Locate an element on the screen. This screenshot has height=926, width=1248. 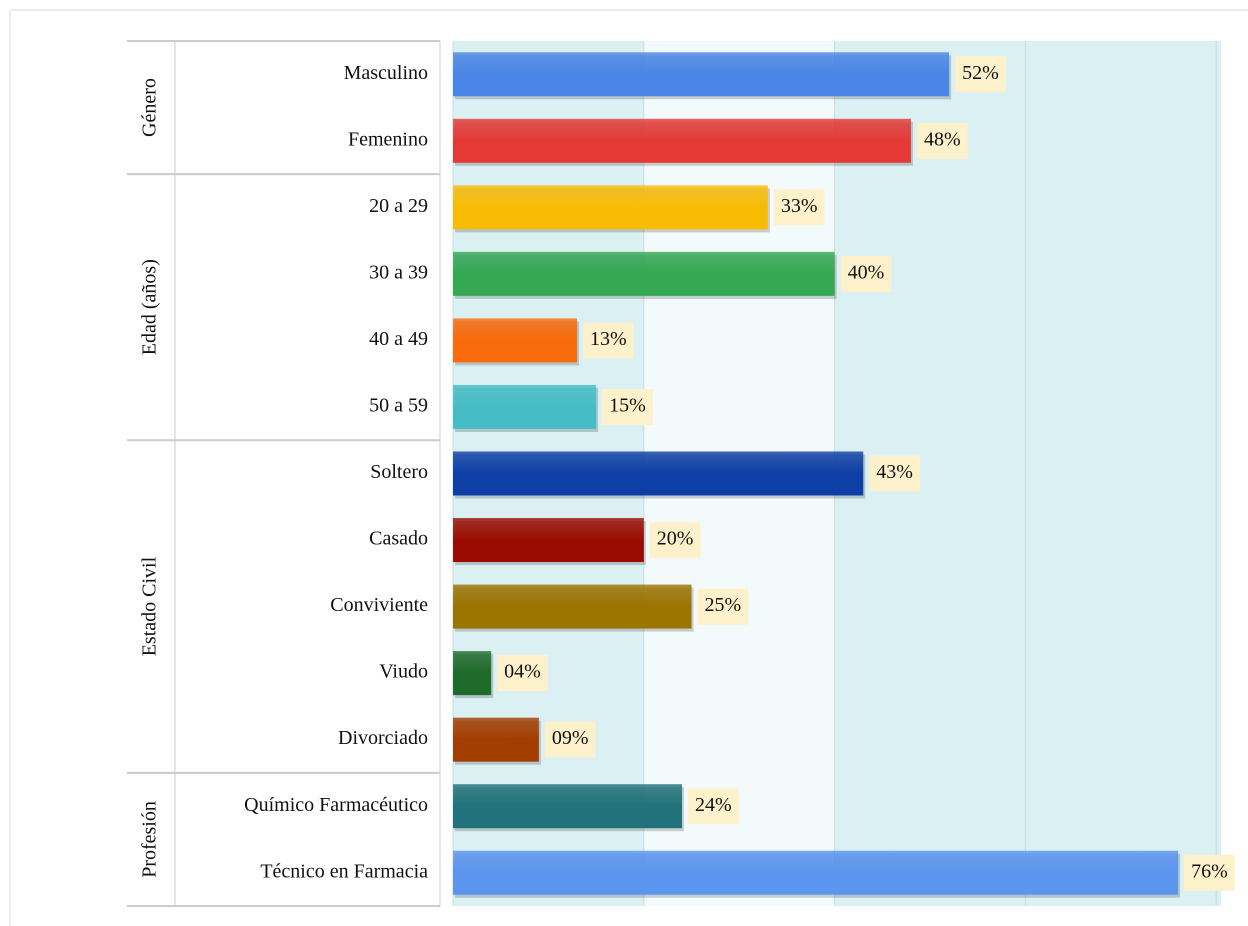
value-label: 40% is located at coordinates (866, 272).